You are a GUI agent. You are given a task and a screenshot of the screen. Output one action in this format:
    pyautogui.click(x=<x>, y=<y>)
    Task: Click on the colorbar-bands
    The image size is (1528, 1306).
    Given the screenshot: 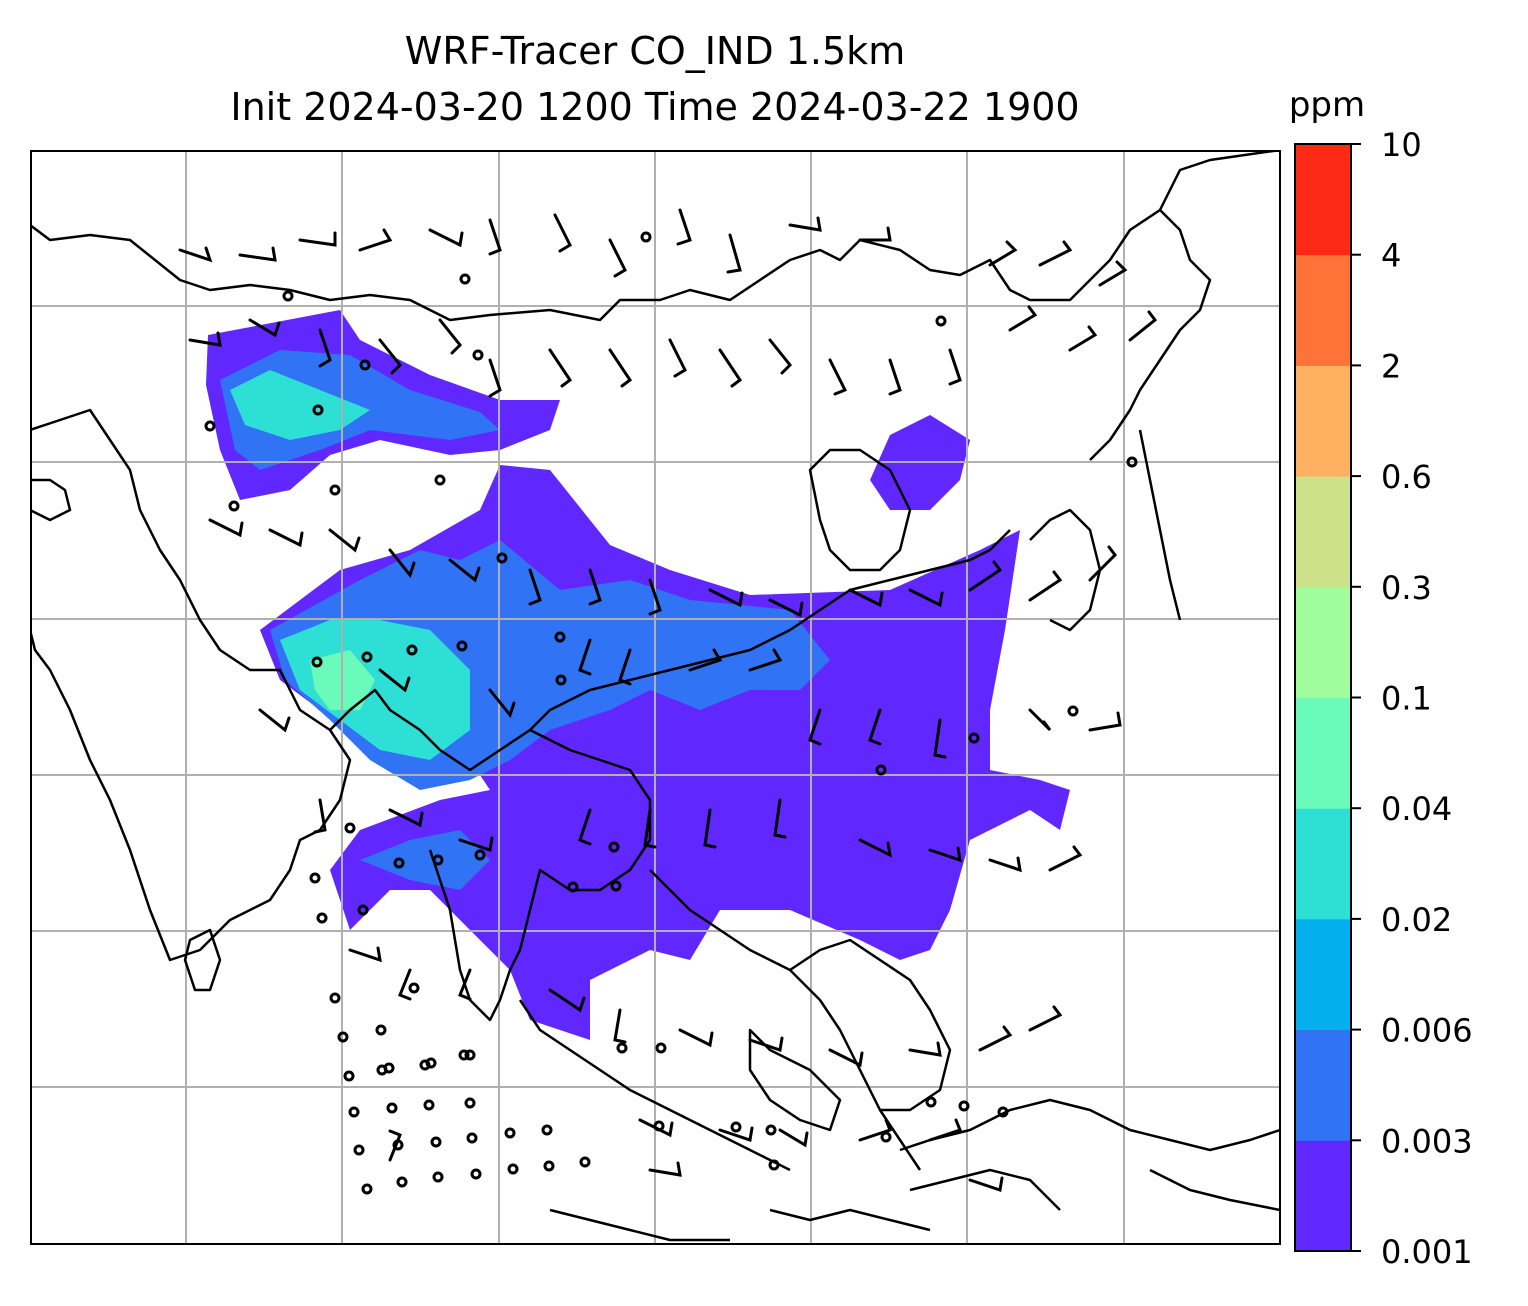 What is the action you would take?
    pyautogui.click(x=1323, y=698)
    